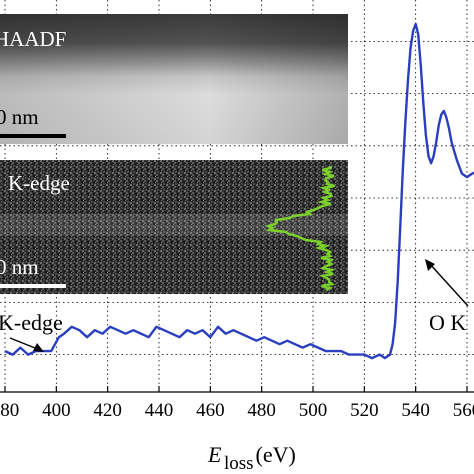 Image resolution: width=474 pixels, height=474 pixels. I want to click on left-edge-annotation: K-edge, so click(31, 322).